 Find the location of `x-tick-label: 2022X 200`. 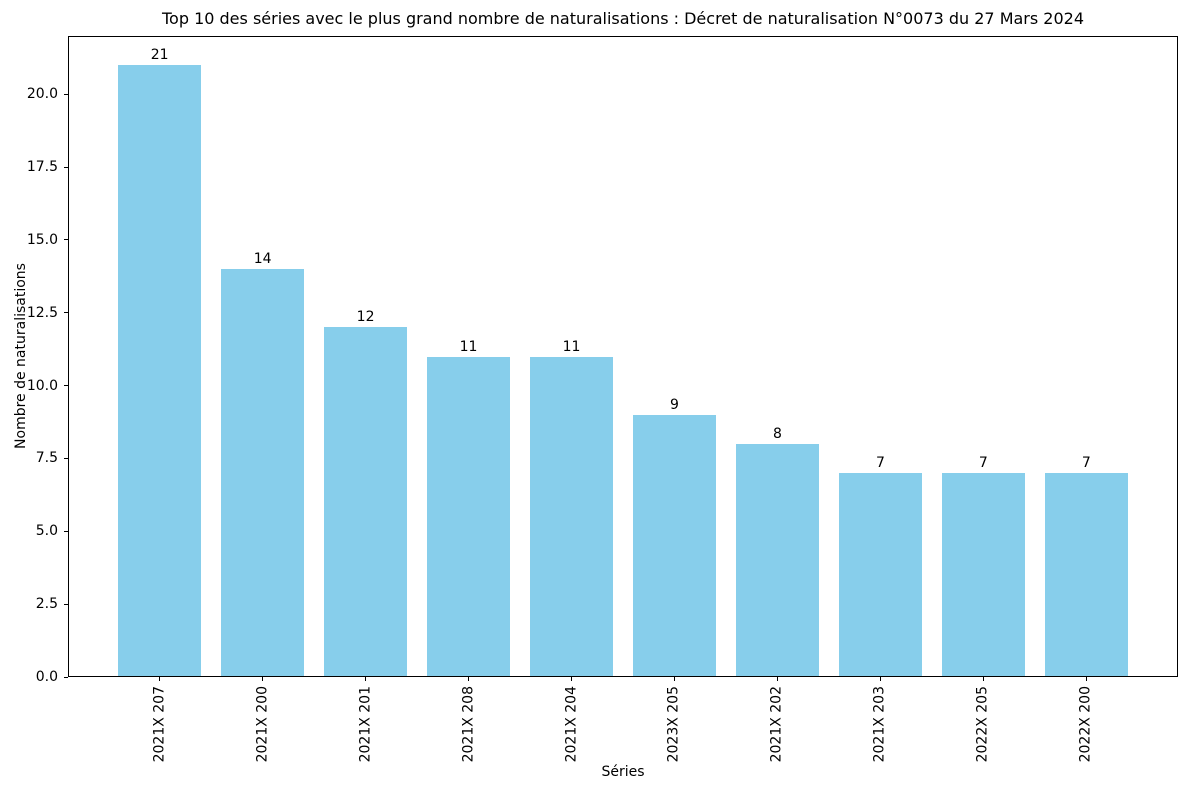

x-tick-label: 2022X 200 is located at coordinates (1085, 724).